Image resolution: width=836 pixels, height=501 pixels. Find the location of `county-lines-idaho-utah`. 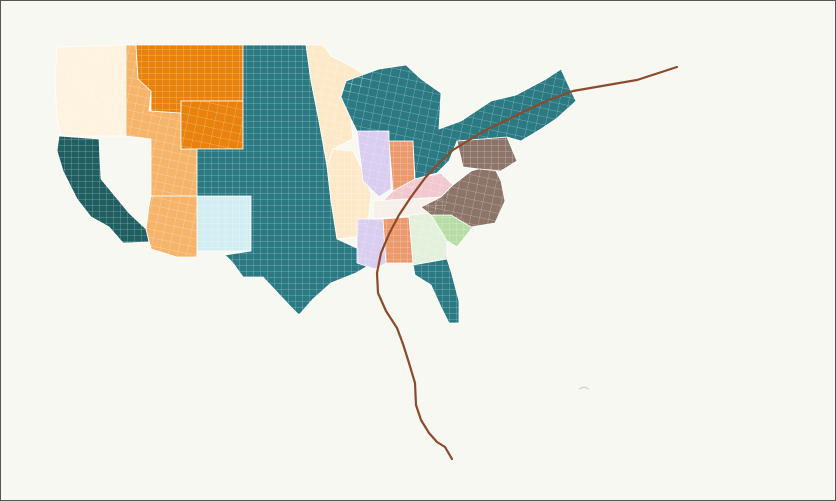

county-lines-idaho-utah is located at coordinates (161, 120).